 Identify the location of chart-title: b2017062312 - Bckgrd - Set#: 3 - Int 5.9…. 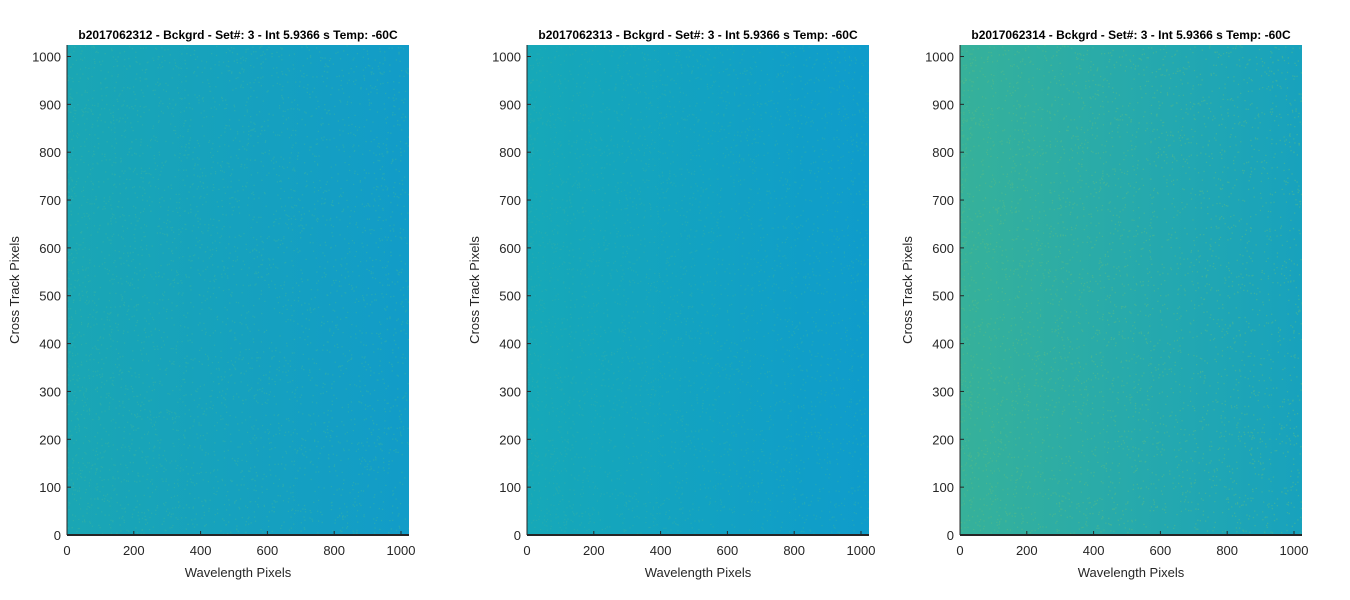
(238, 35).